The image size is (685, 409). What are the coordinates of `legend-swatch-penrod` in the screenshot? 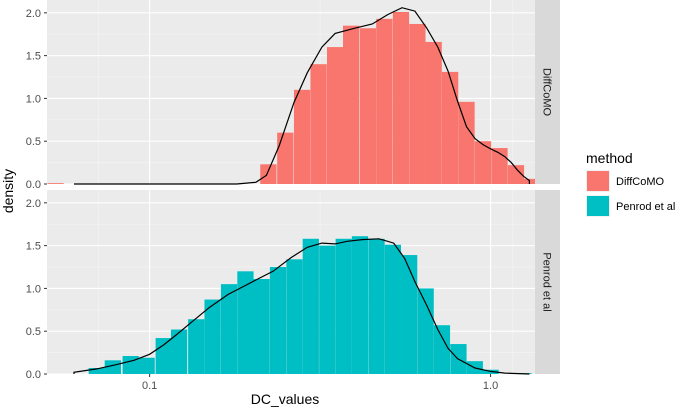 It's located at (598, 206).